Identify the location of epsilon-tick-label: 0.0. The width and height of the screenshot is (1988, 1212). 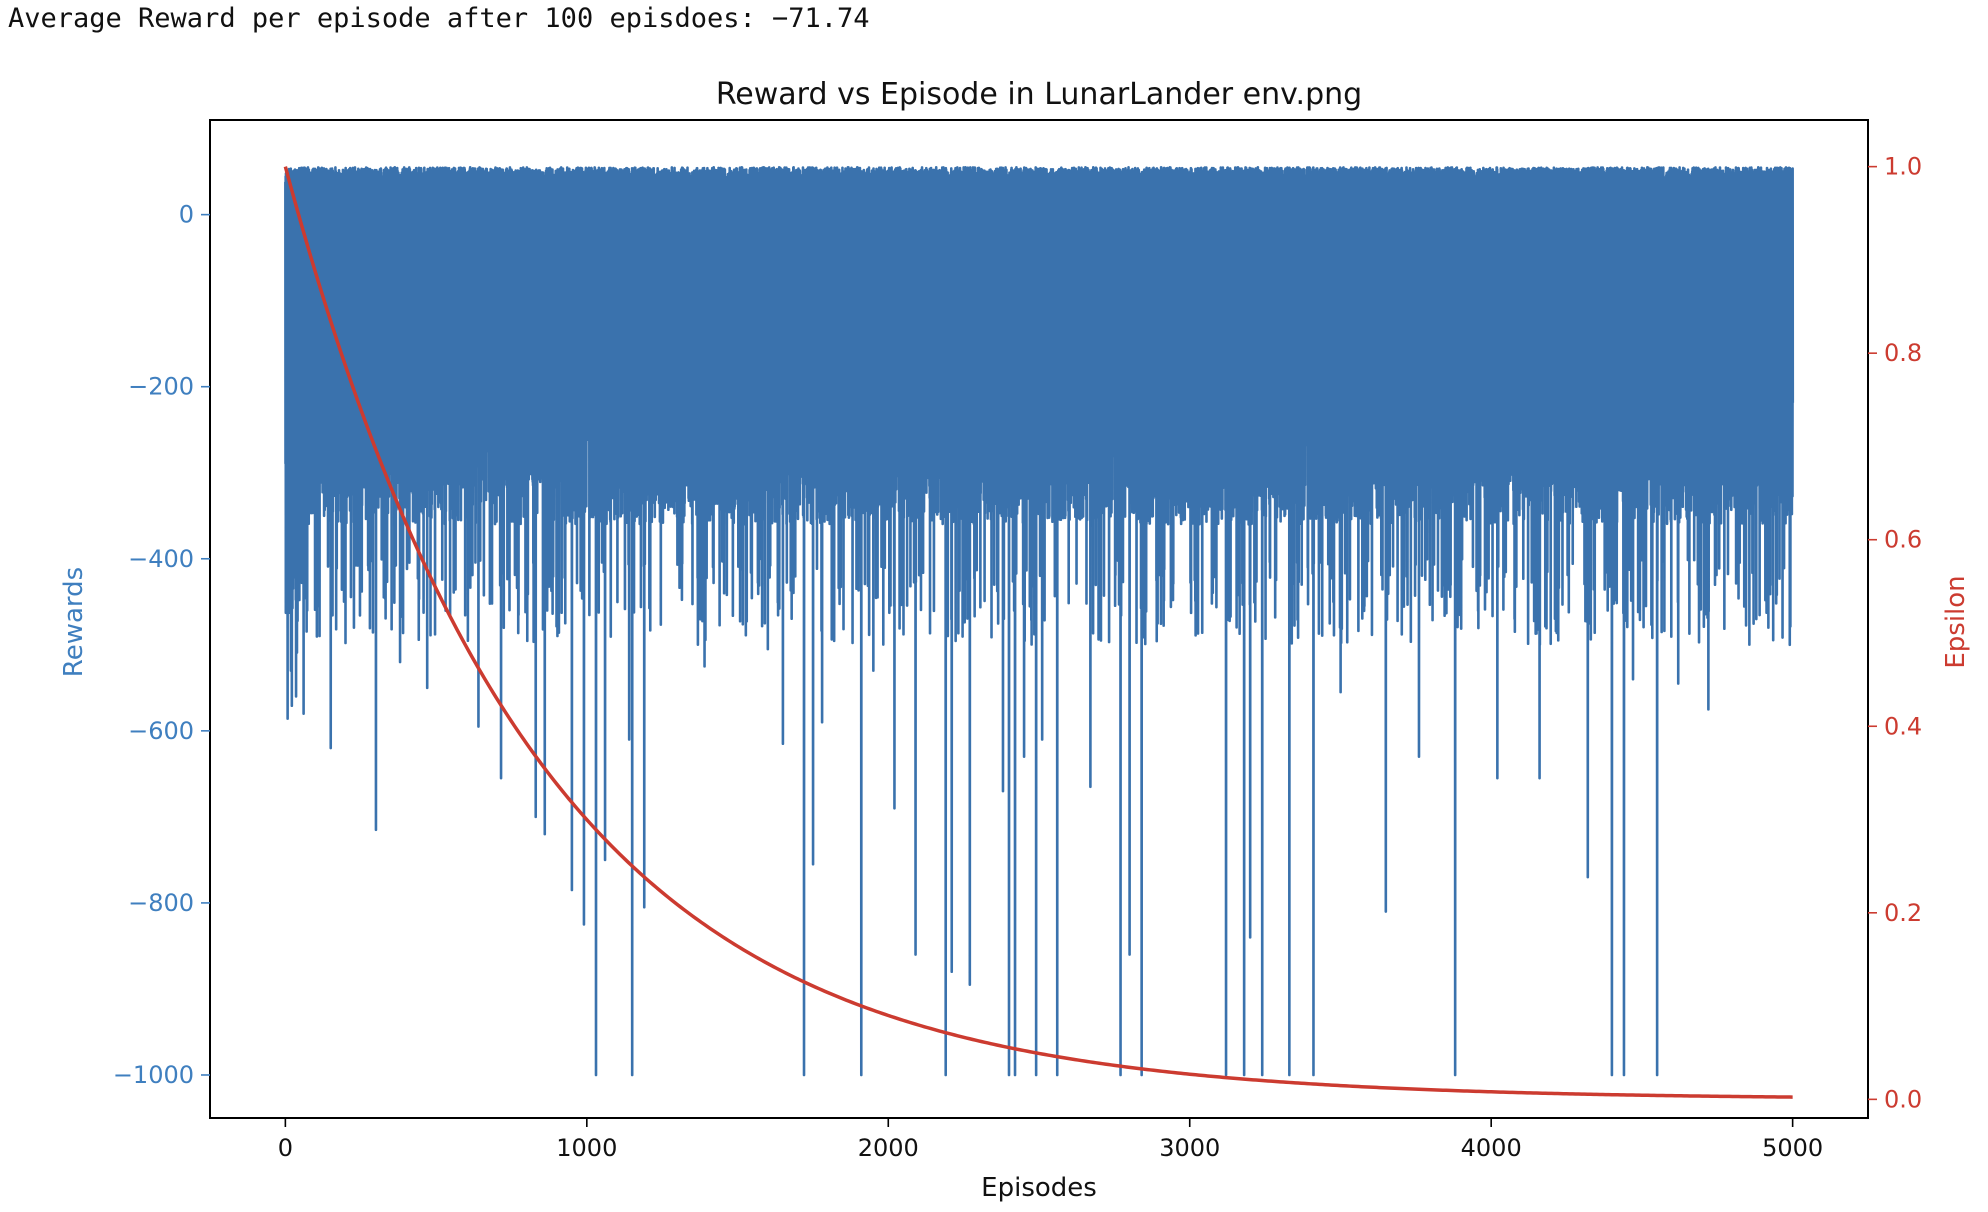
(1903, 1099).